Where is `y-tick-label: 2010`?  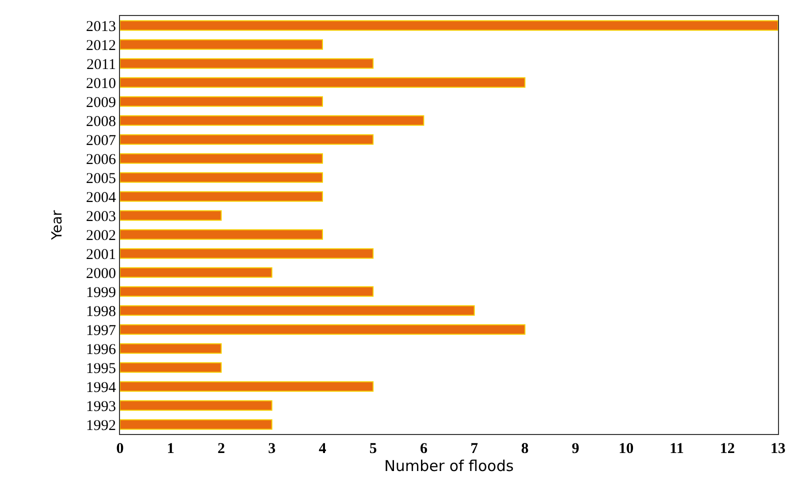
y-tick-label: 2010 is located at coordinates (101, 84).